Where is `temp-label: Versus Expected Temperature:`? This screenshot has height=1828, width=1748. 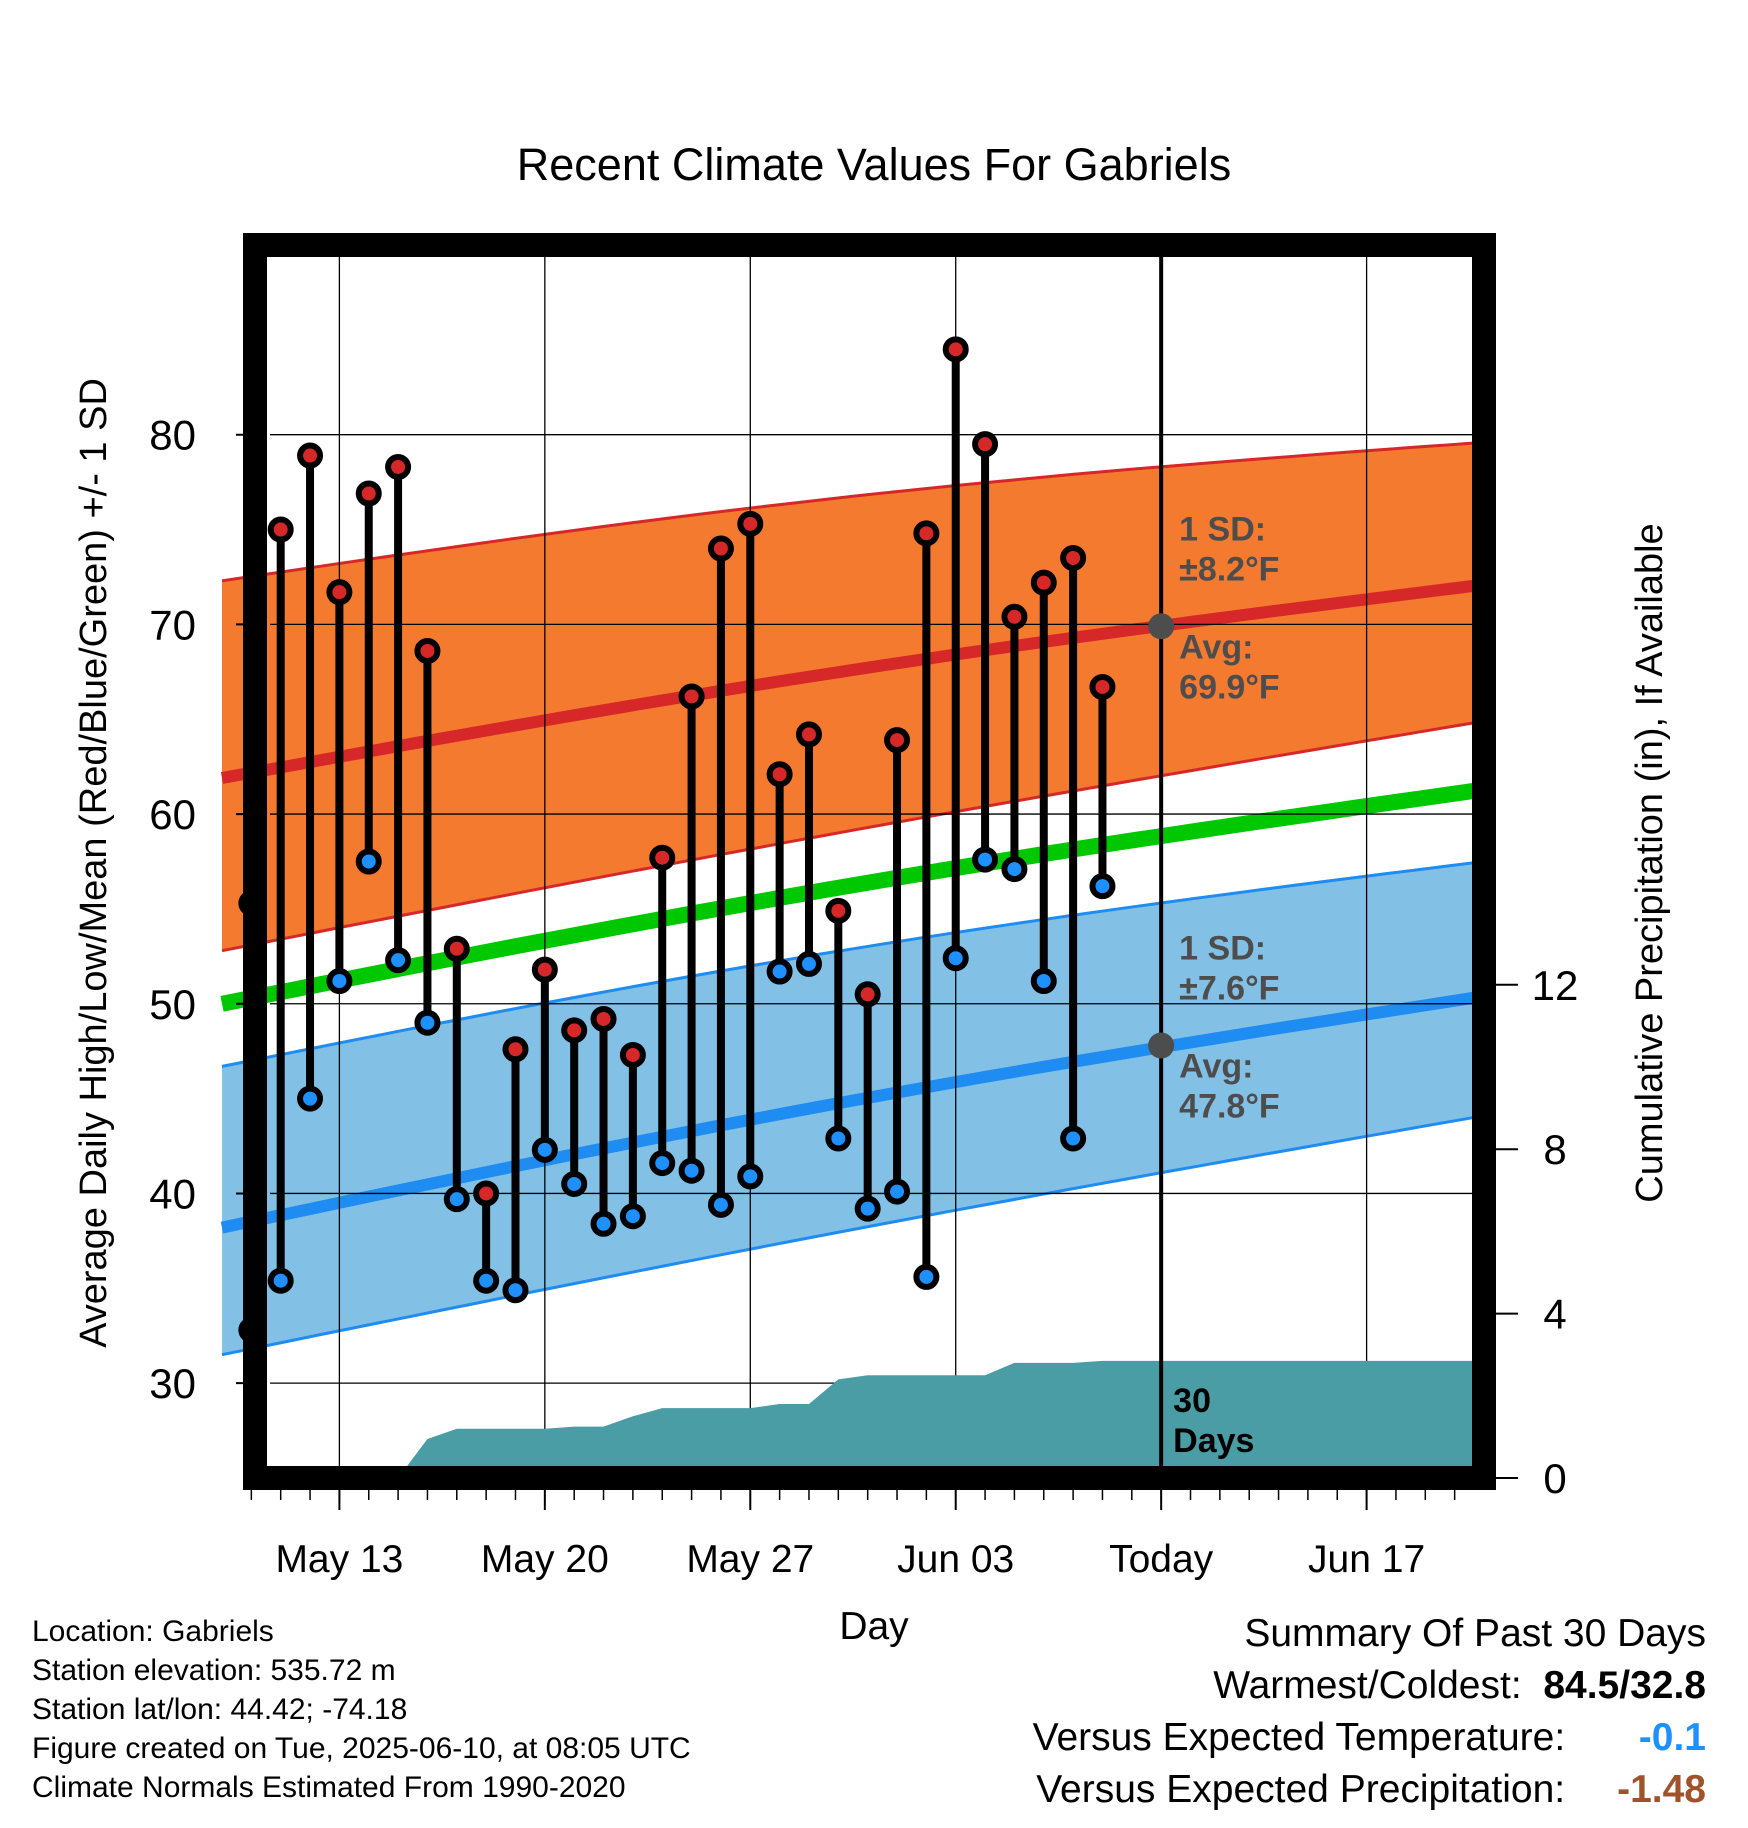 temp-label: Versus Expected Temperature: is located at coordinates (1299, 1737).